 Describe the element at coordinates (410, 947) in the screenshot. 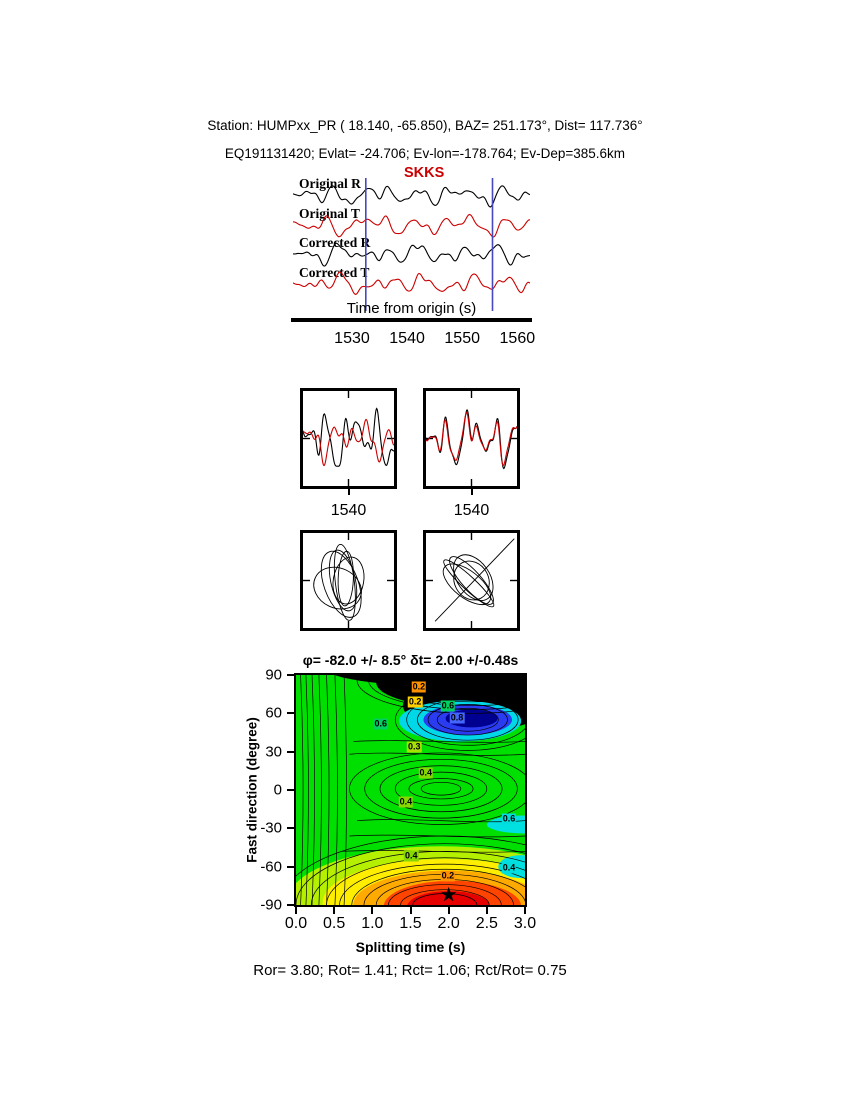

I see `contour-xlabel: Splitting time (s)` at that location.